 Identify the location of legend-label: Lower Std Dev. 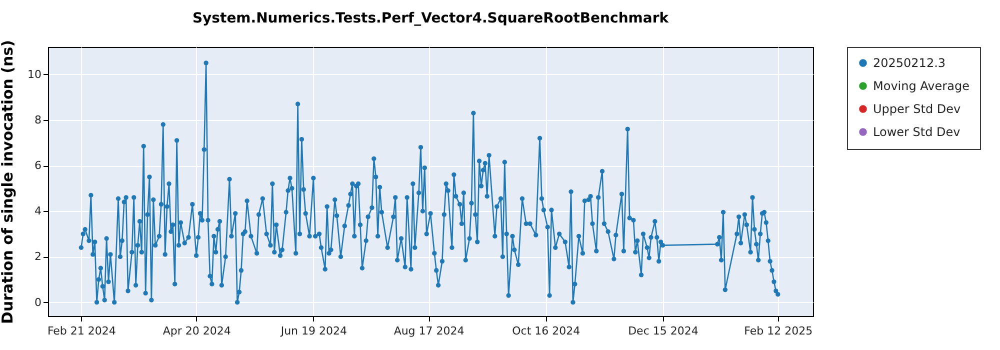
(916, 132).